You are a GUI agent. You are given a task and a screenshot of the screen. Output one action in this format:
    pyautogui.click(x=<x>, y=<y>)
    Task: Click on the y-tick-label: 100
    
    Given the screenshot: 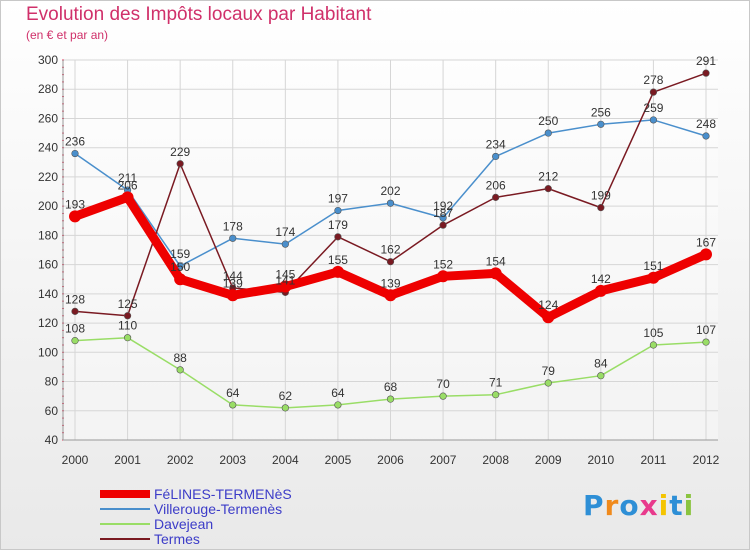 What is the action you would take?
    pyautogui.click(x=48, y=352)
    